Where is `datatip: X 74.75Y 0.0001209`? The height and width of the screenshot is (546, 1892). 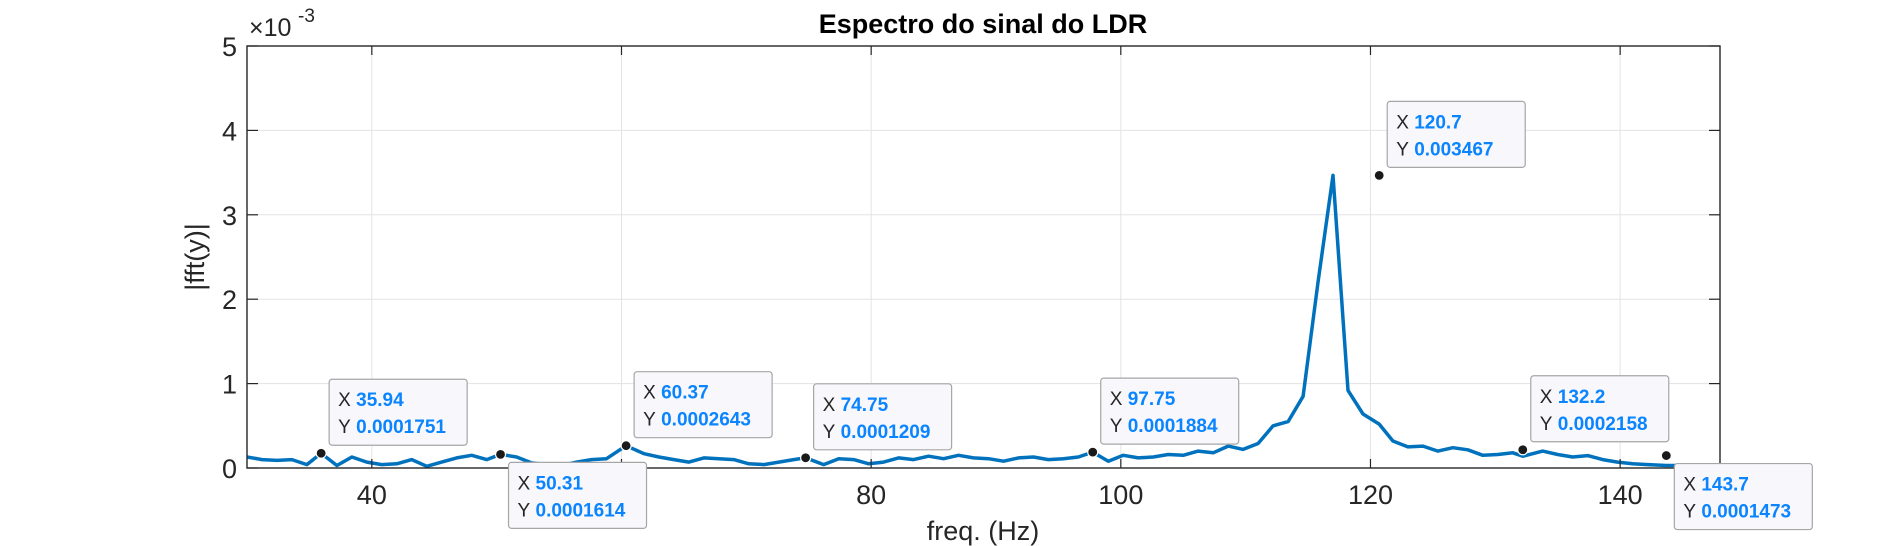
datatip: X 74.75Y 0.0001209 is located at coordinates (876, 423).